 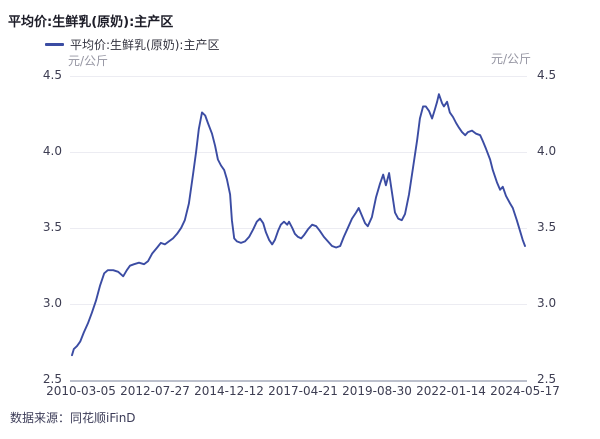 What do you see at coordinates (547, 378) in the screenshot?
I see `y-tick-right-2.5: 2.5` at bounding box center [547, 378].